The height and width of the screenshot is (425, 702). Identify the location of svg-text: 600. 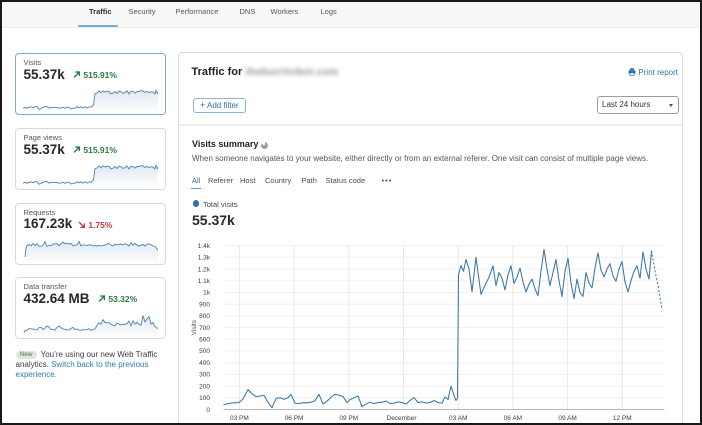
(204, 340).